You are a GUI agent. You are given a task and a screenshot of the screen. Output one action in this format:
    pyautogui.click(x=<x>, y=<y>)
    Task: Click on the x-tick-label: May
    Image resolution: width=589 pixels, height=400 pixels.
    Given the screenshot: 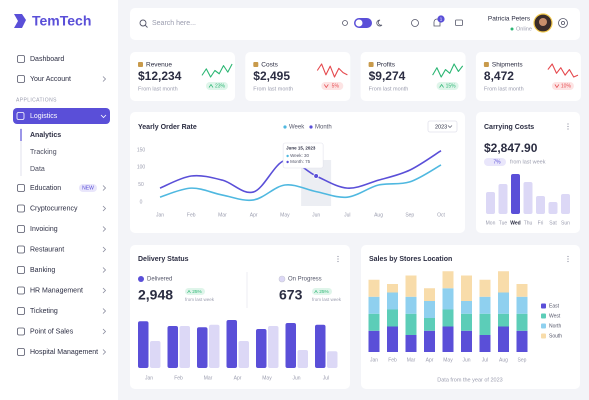 What is the action you would take?
    pyautogui.click(x=285, y=215)
    